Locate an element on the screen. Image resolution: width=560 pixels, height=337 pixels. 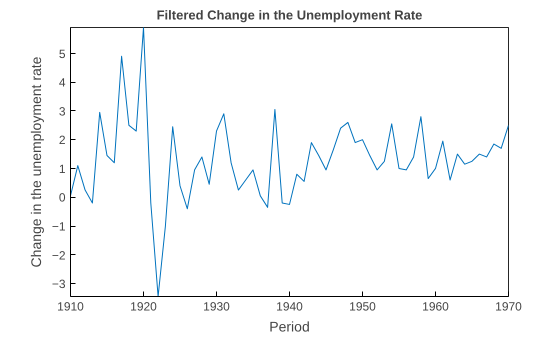
x-tick-label: 1940 is located at coordinates (290, 307).